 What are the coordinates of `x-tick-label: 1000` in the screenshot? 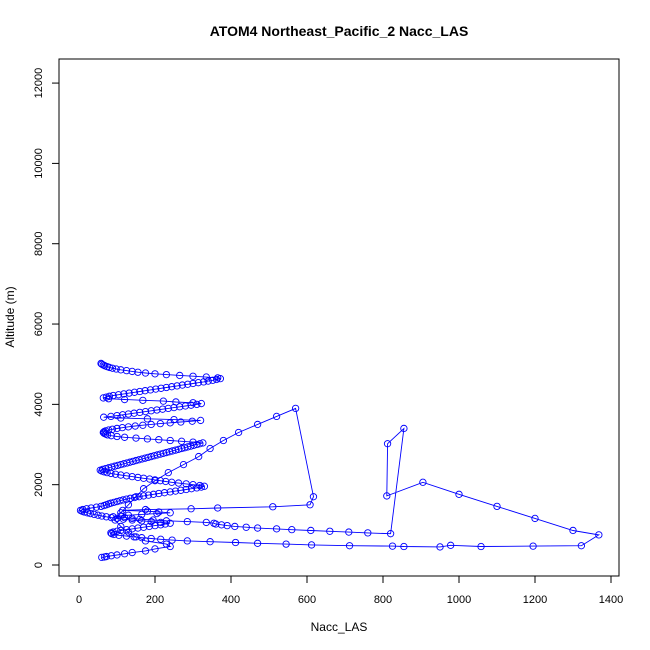 It's located at (459, 600).